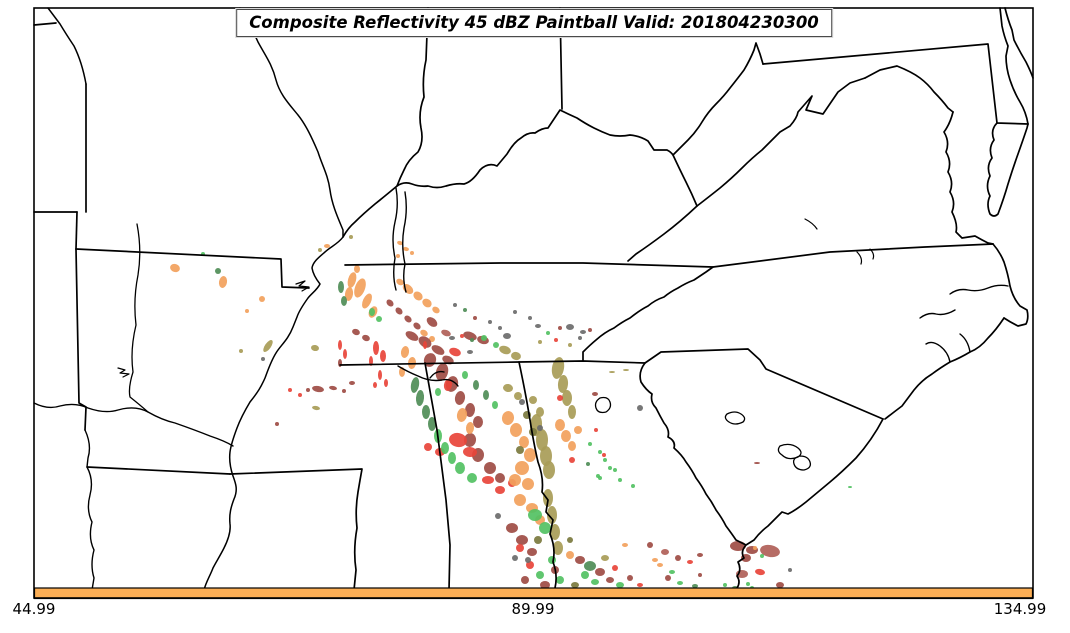 This screenshot has width=1070, height=633. What do you see at coordinates (533, 593) in the screenshot?
I see `time-progress-bar` at bounding box center [533, 593].